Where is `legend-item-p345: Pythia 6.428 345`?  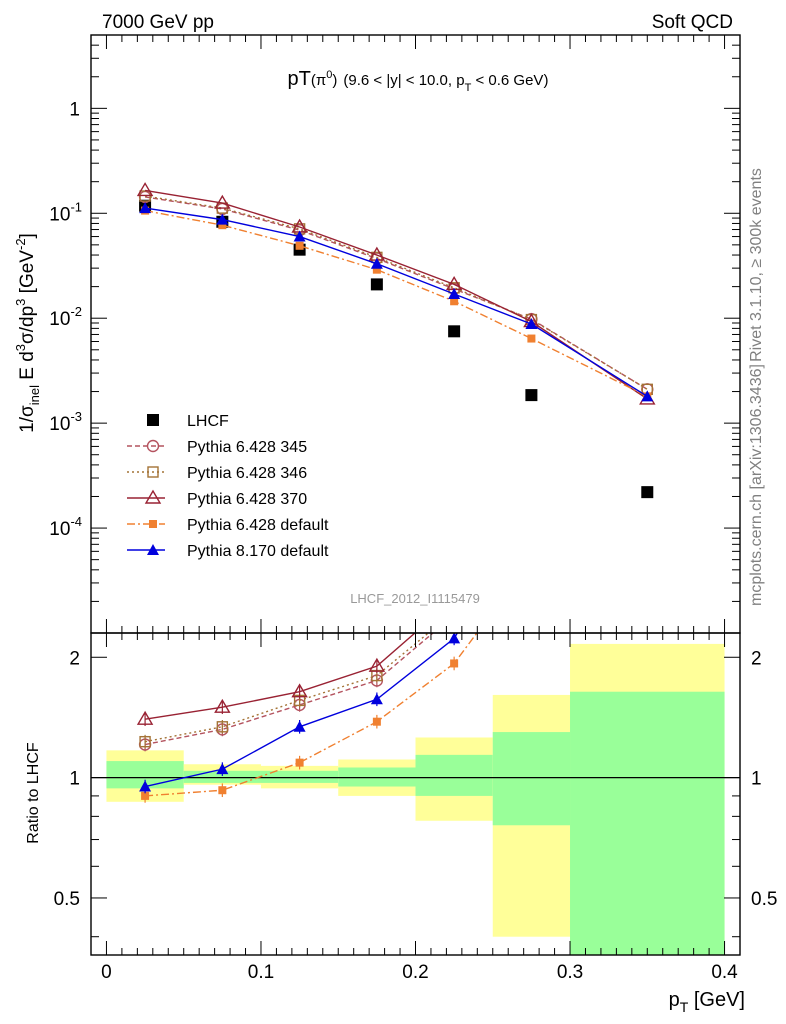 legend-item-p345: Pythia 6.428 345 is located at coordinates (217, 447).